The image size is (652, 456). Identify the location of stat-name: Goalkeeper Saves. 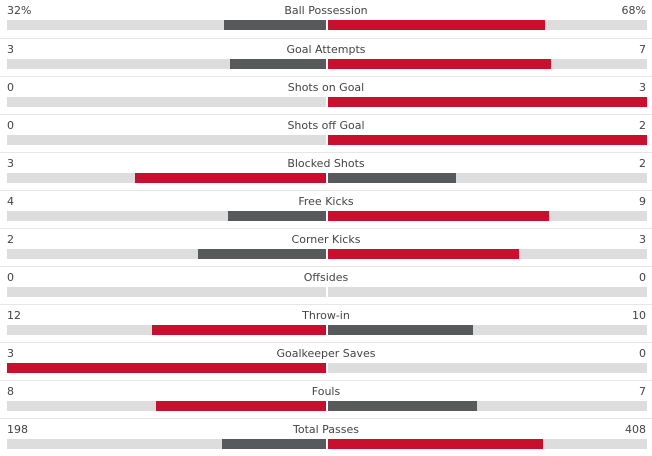
(326, 353).